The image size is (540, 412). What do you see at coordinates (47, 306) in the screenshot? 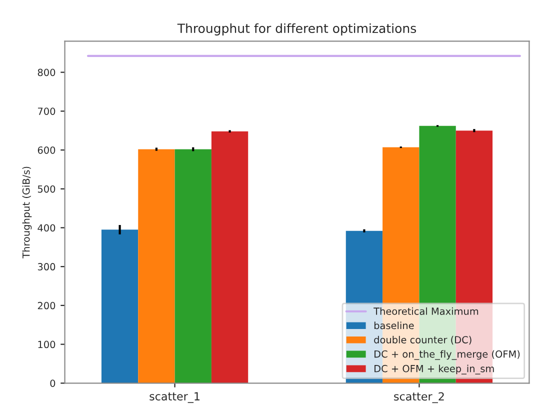
I see `y-tick-label: 200` at bounding box center [47, 306].